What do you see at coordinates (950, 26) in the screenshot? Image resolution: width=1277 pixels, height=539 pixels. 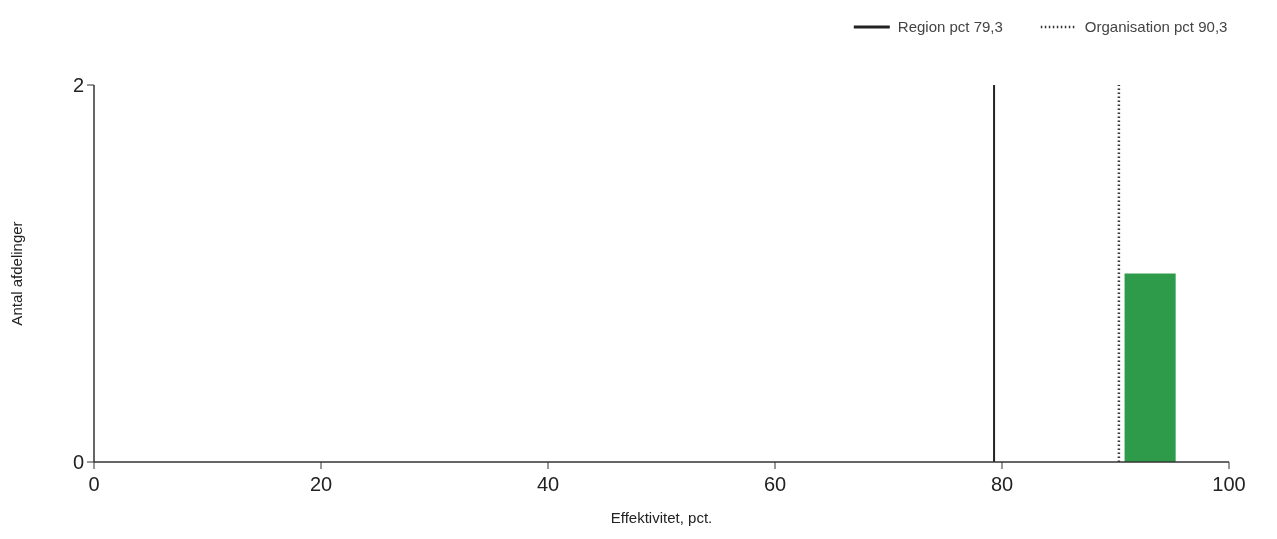 I see `legend-label: Region pct 79,3` at bounding box center [950, 26].